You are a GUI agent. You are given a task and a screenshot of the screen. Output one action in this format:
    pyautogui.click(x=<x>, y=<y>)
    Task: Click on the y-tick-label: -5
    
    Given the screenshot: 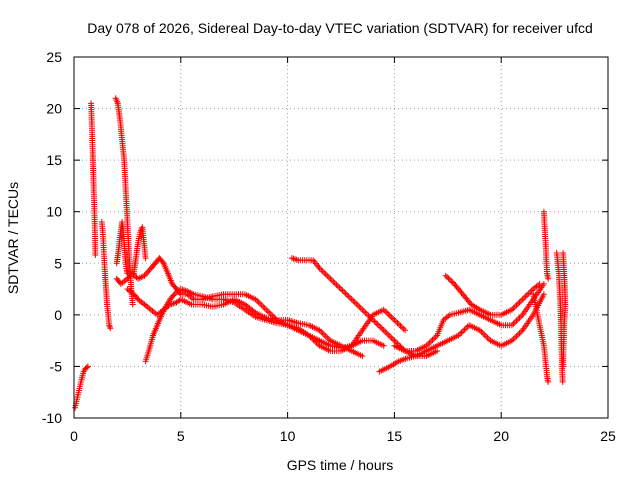 What is the action you would take?
    pyautogui.click(x=56, y=366)
    